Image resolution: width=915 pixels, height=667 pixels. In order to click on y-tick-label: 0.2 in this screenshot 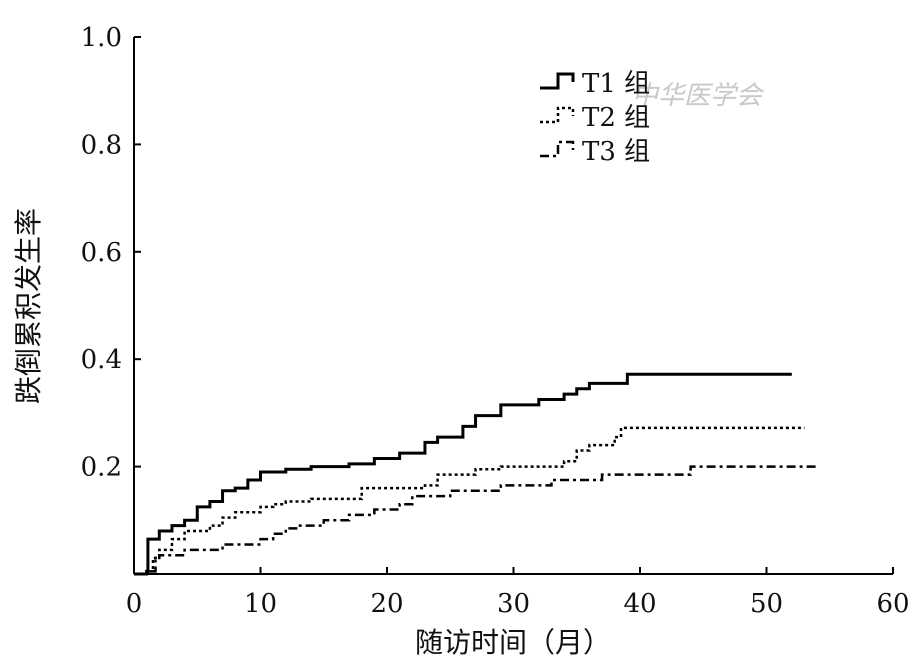, I will do `click(101, 468)`.